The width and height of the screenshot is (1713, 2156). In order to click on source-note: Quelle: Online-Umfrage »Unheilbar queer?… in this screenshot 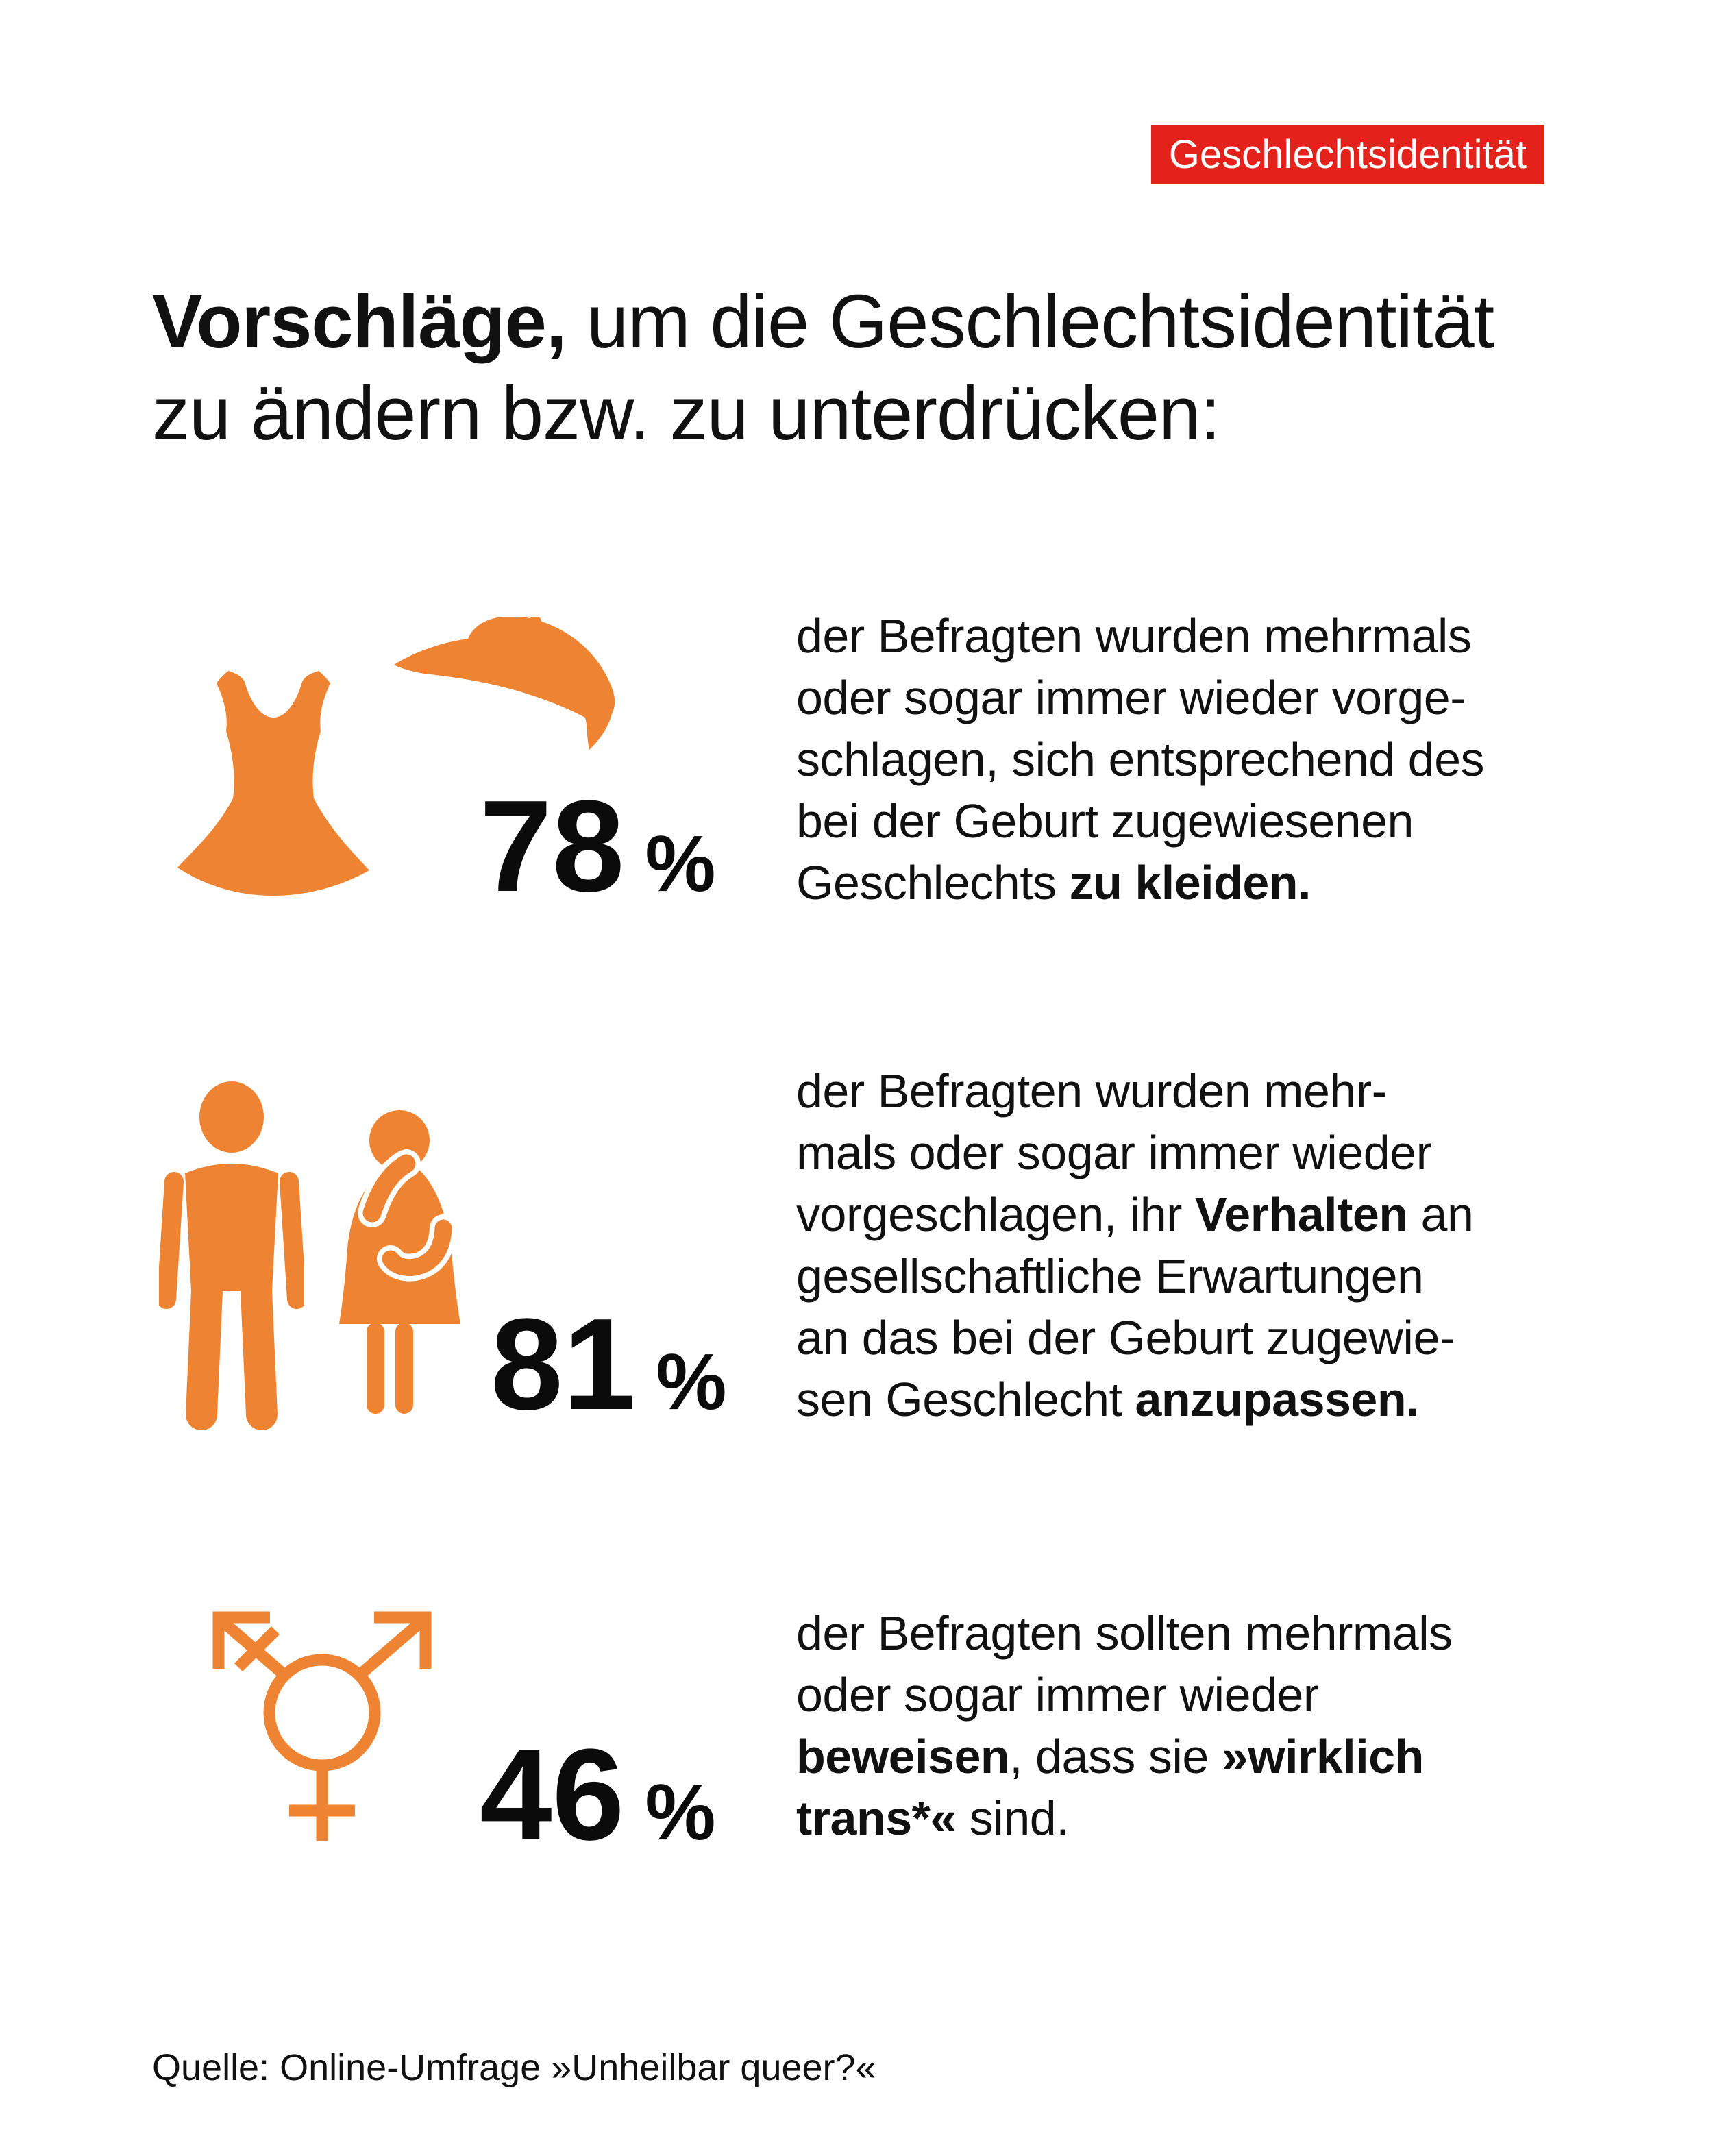, I will do `click(514, 2067)`.